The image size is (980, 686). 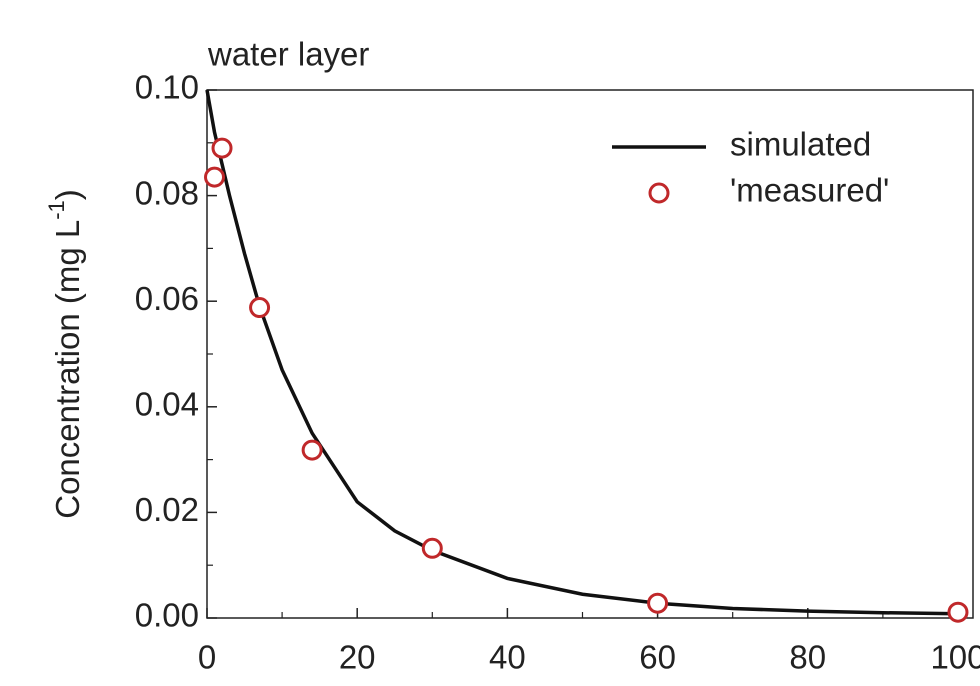 What do you see at coordinates (657, 657) in the screenshot?
I see `x-tick-label: 60` at bounding box center [657, 657].